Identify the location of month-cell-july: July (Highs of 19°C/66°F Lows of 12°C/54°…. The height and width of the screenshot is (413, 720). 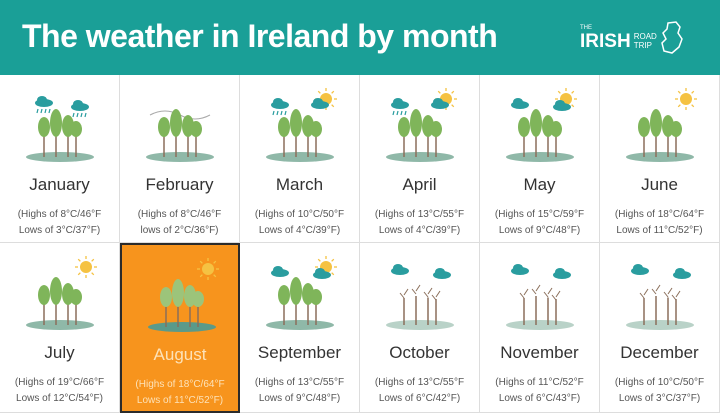
(60, 328).